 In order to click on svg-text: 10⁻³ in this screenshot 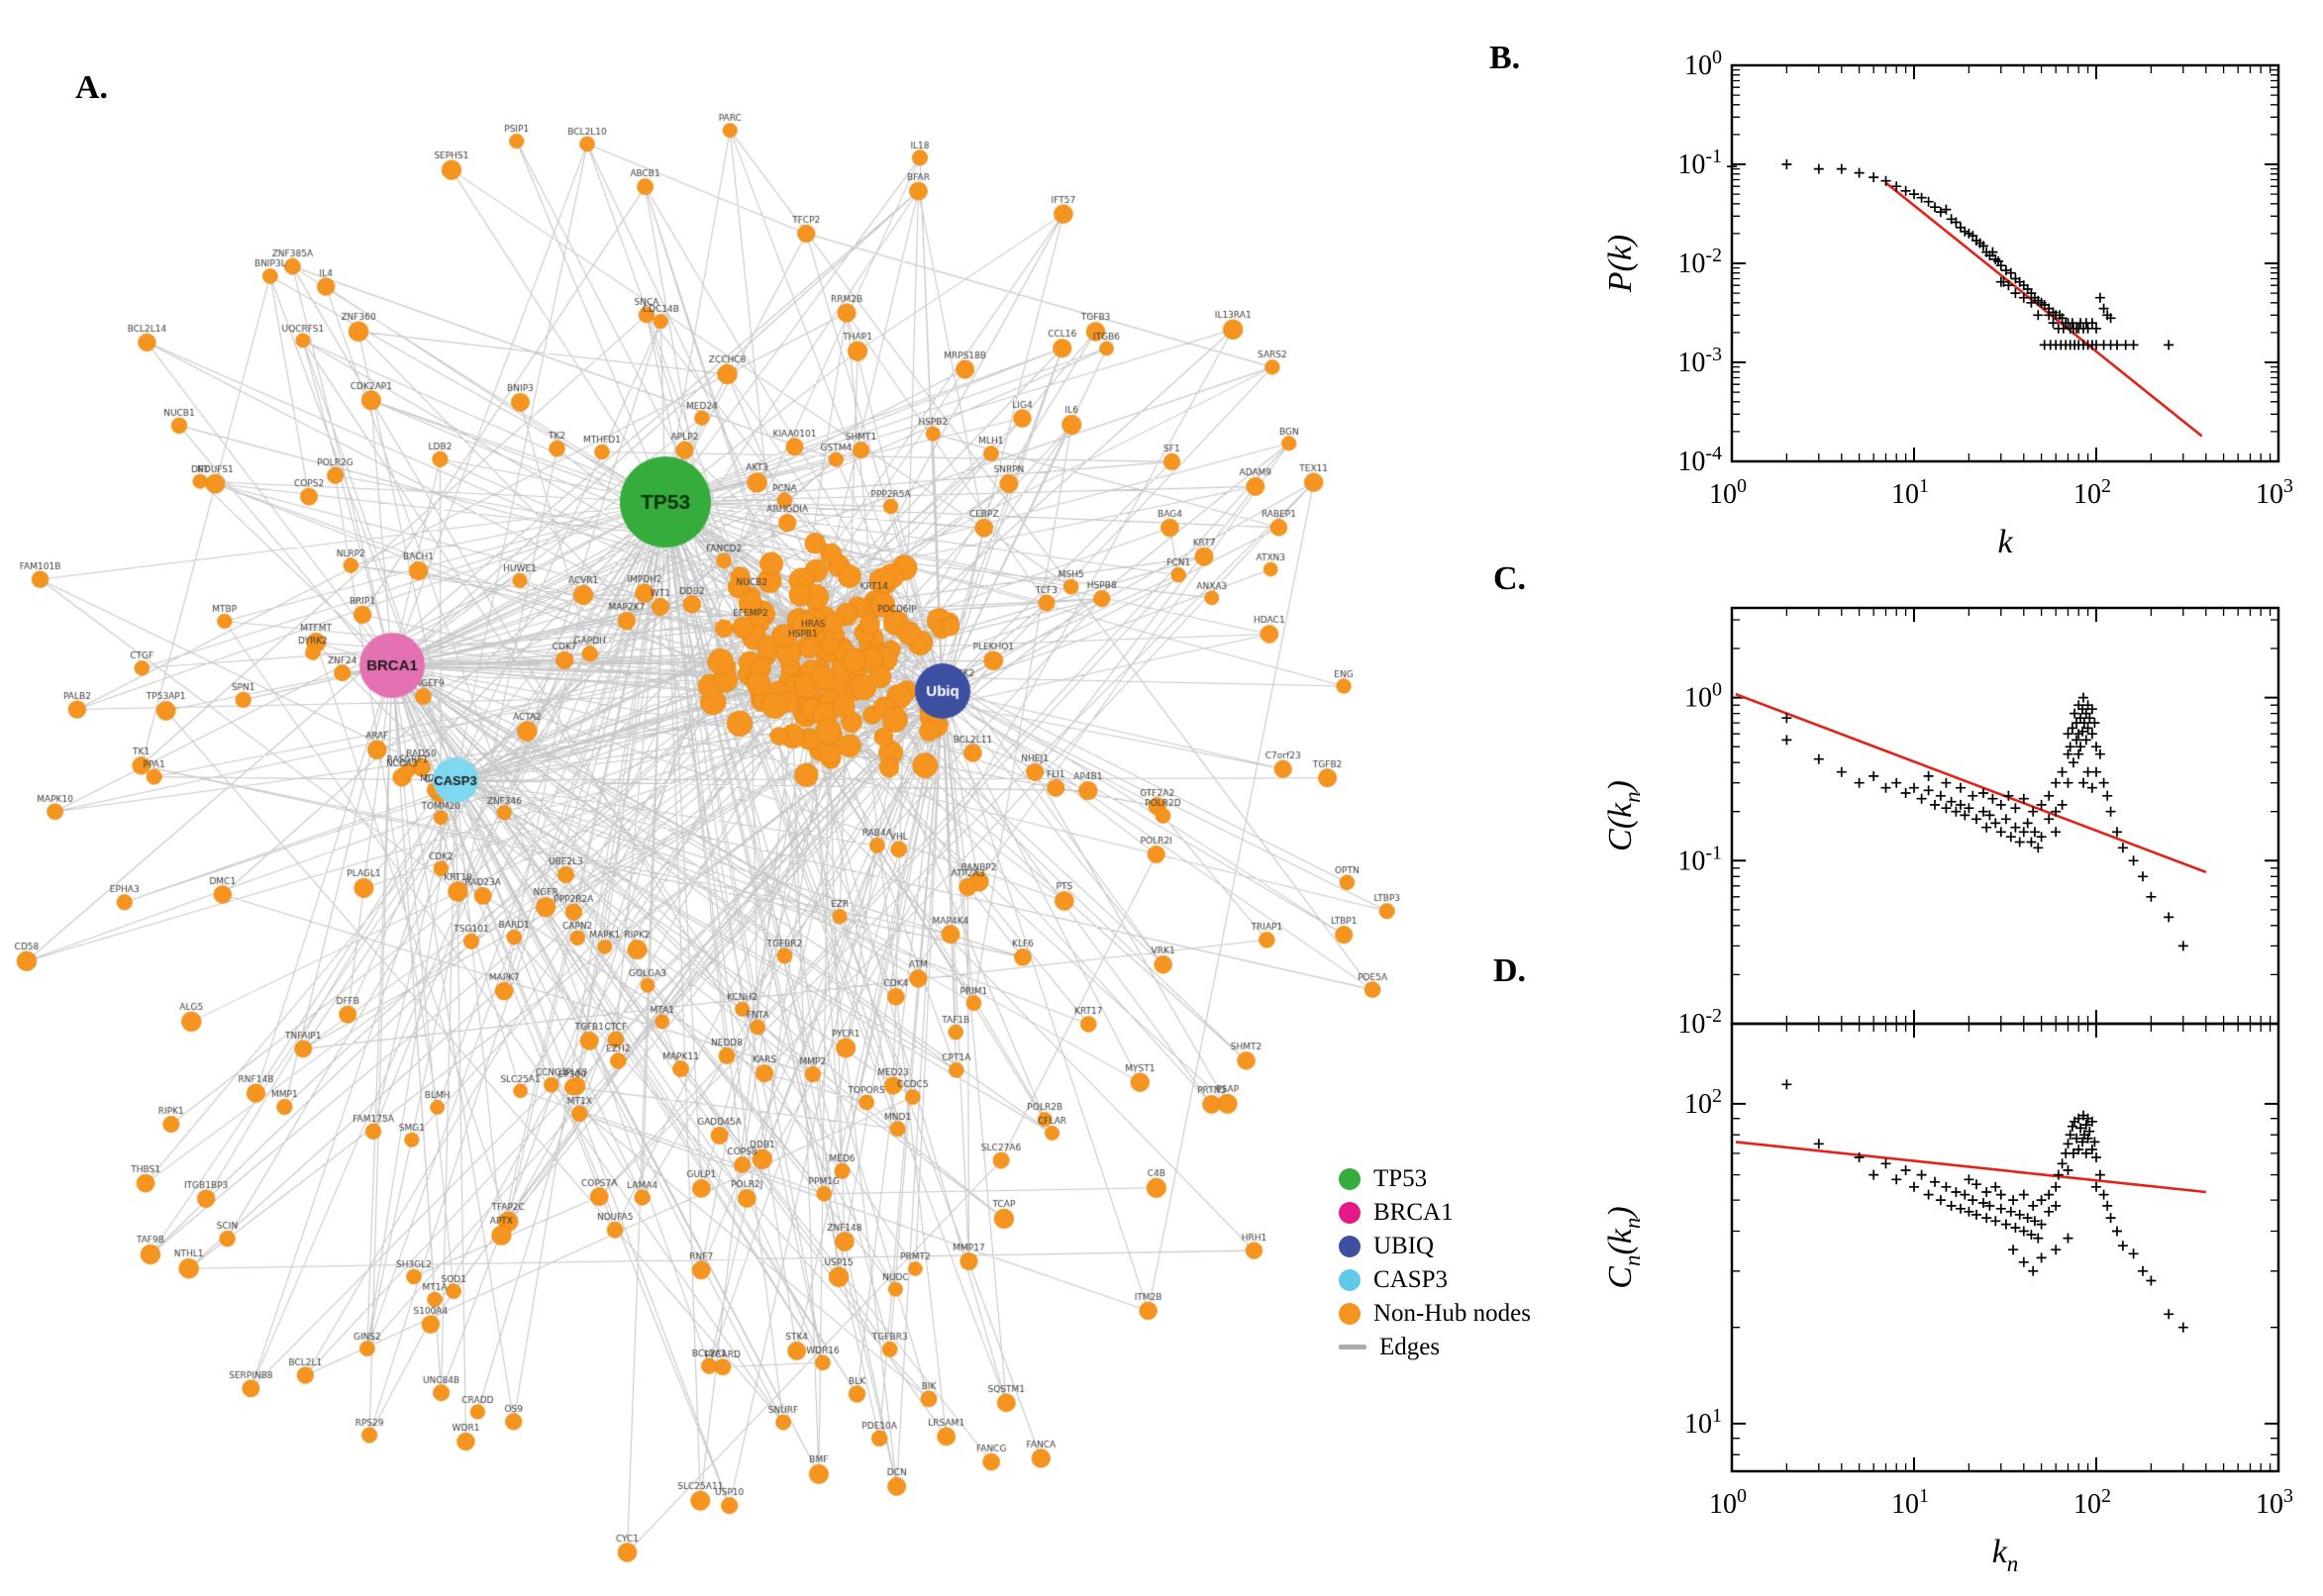, I will do `click(1699, 361)`.